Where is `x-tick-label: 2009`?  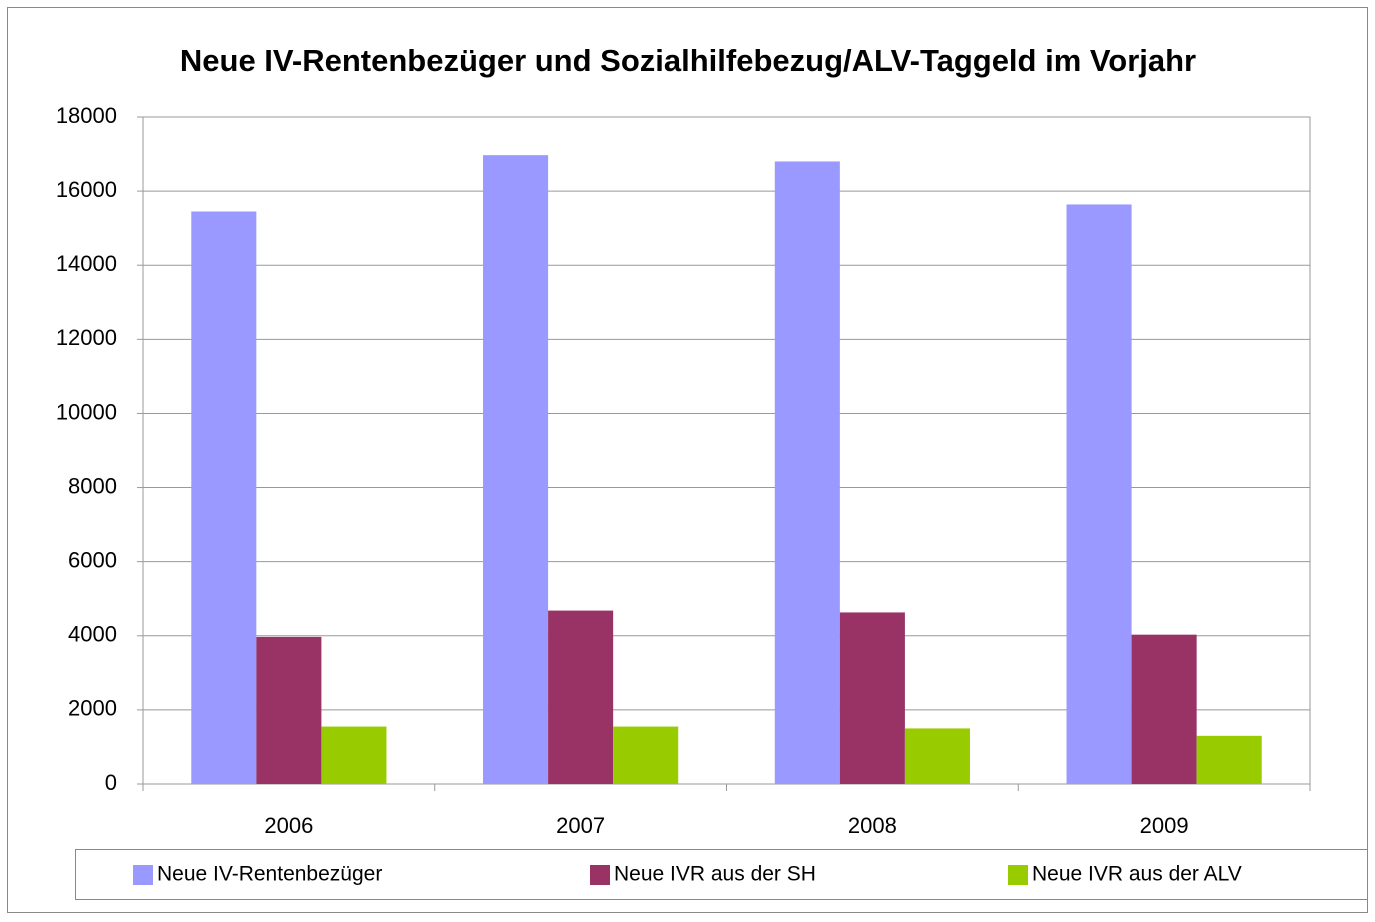
x-tick-label: 2009 is located at coordinates (1164, 825).